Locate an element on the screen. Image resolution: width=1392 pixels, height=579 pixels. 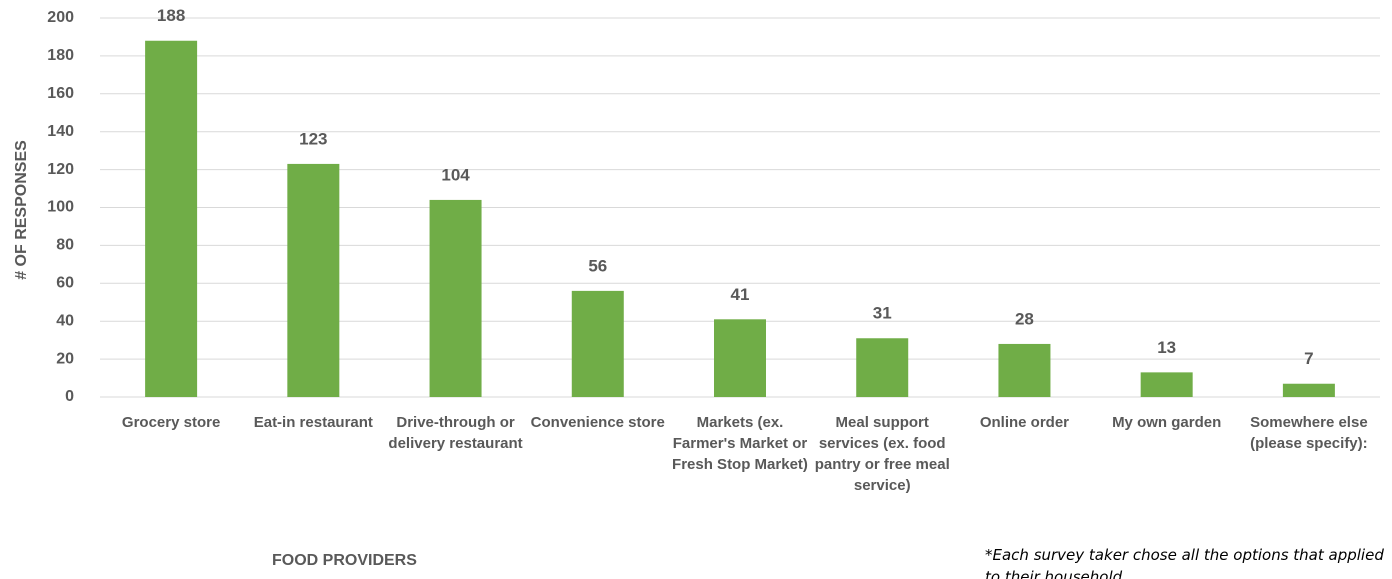
x-tick-label: My own garden is located at coordinates (1167, 422).